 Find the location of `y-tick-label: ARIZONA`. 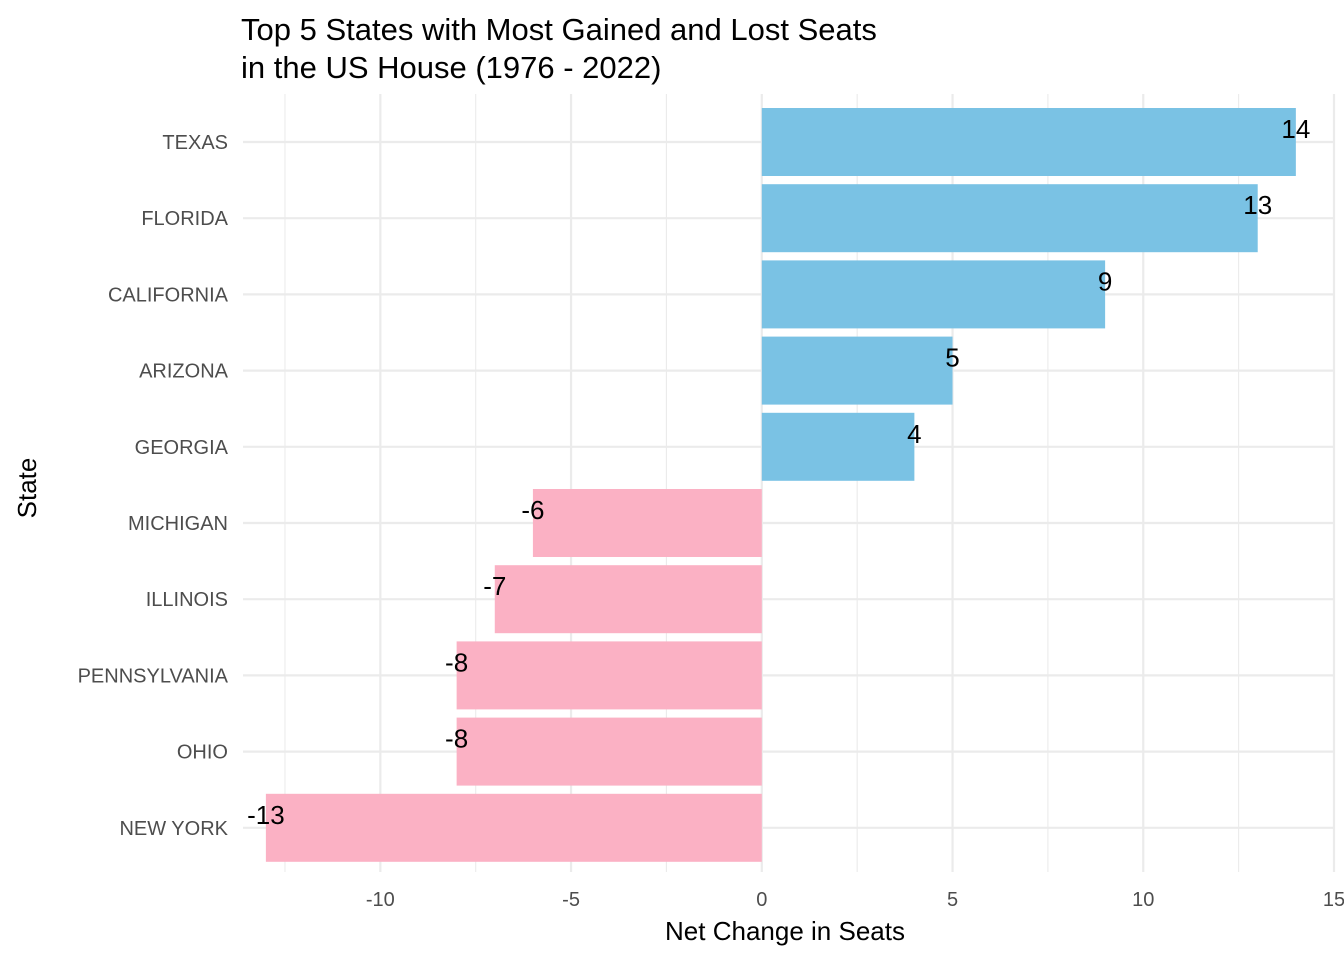

y-tick-label: ARIZONA is located at coordinates (184, 372).